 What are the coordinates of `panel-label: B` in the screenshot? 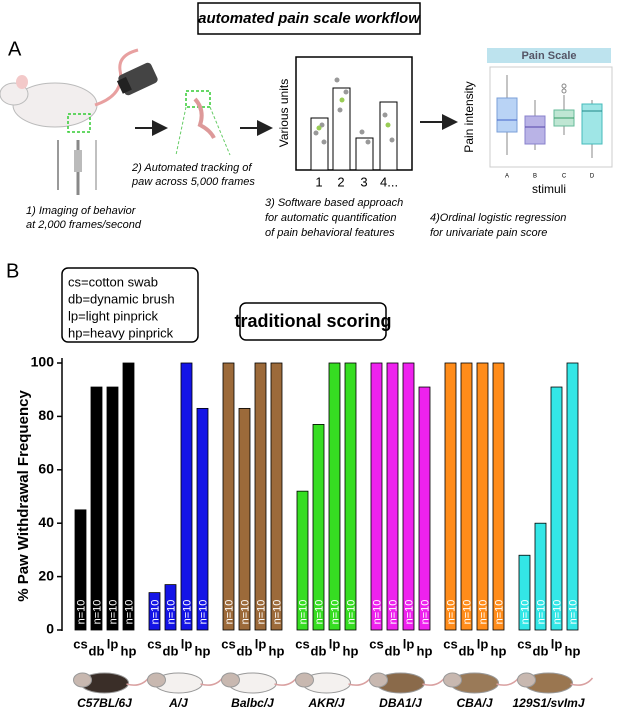 It's located at (12, 271).